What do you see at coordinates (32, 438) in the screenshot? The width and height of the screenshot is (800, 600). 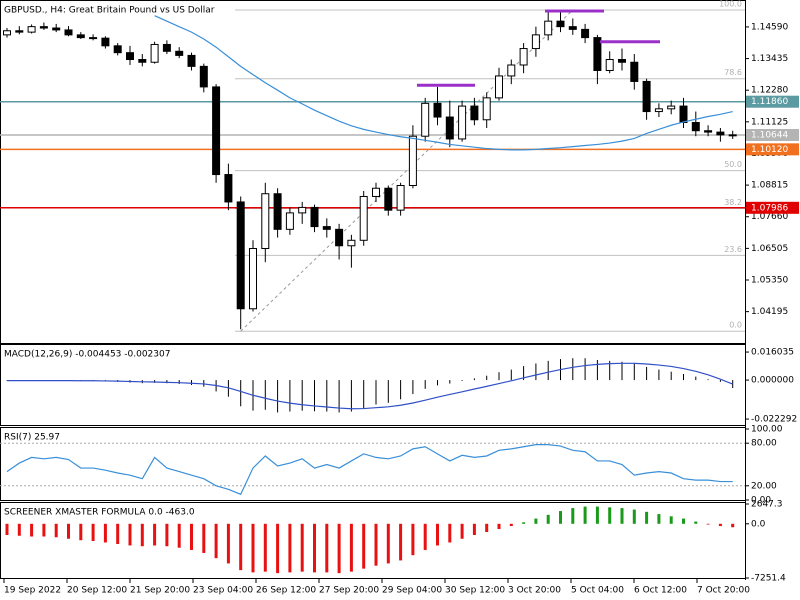 I see `panel-title: RSI(7) 25.97` at bounding box center [32, 438].